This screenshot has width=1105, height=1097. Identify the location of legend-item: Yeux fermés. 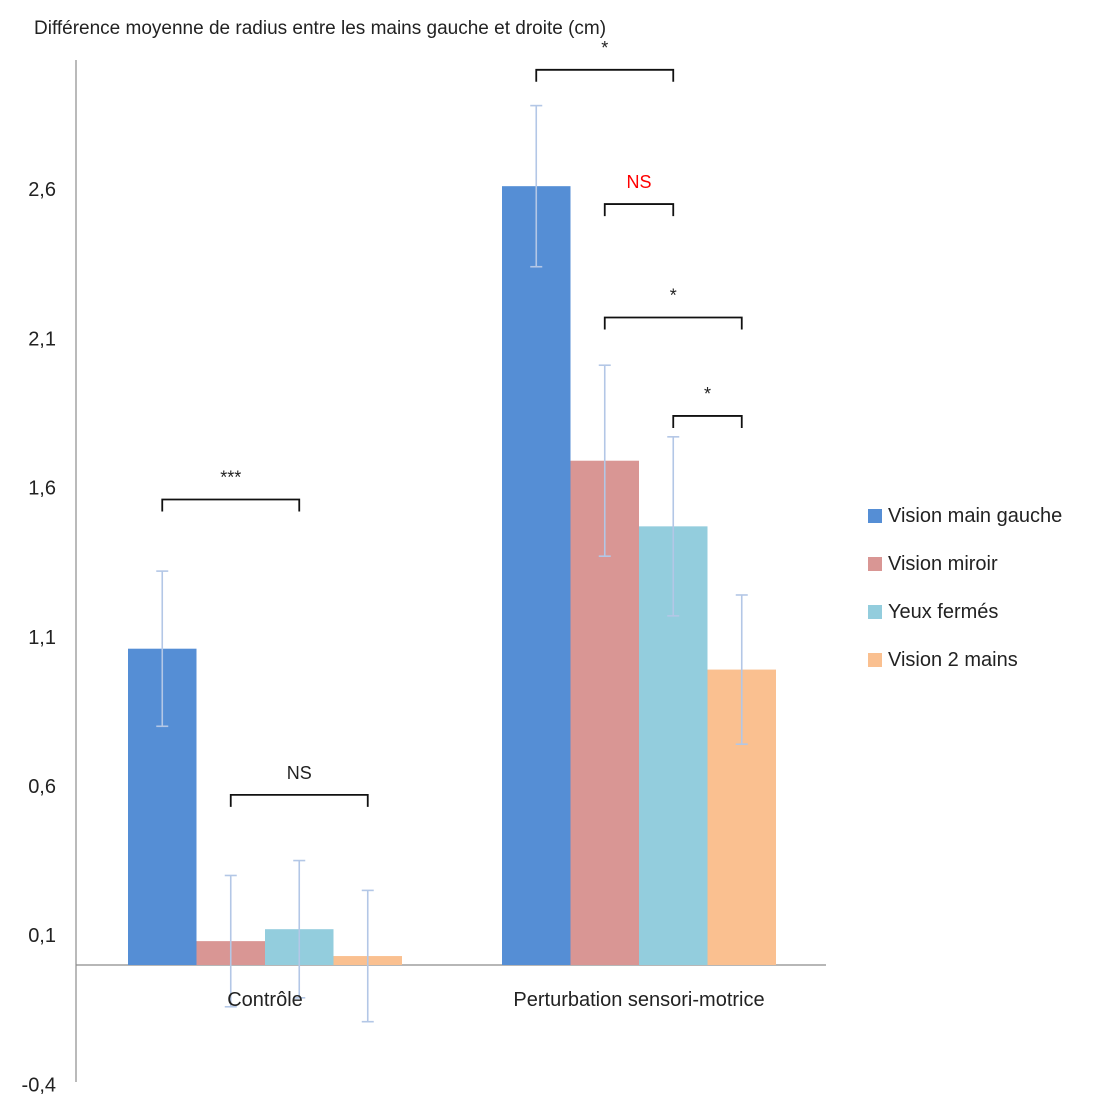
(965, 612).